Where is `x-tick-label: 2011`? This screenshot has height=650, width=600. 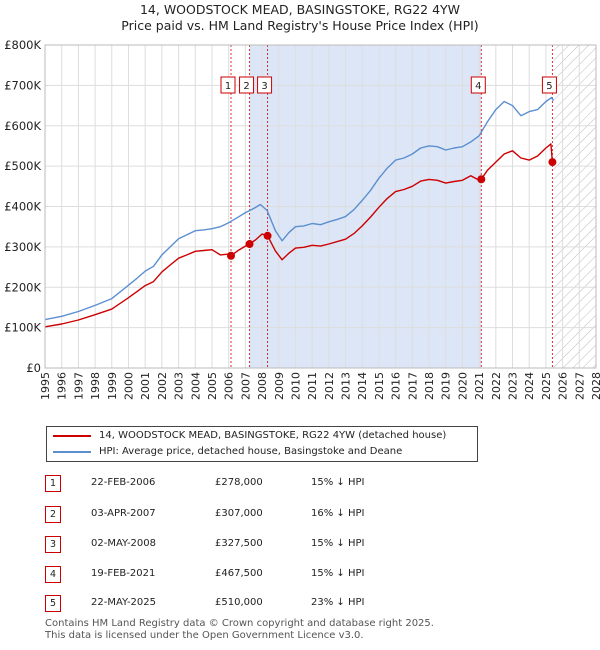 x-tick-label: 2011 is located at coordinates (312, 386).